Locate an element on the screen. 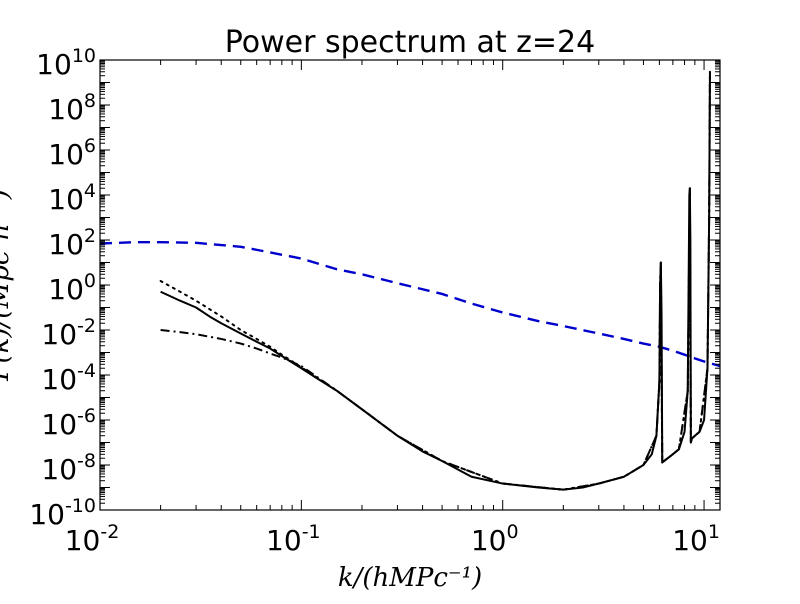 The image size is (800, 604). y-tick-label: 10⁻⁴ is located at coordinates (68, 378).